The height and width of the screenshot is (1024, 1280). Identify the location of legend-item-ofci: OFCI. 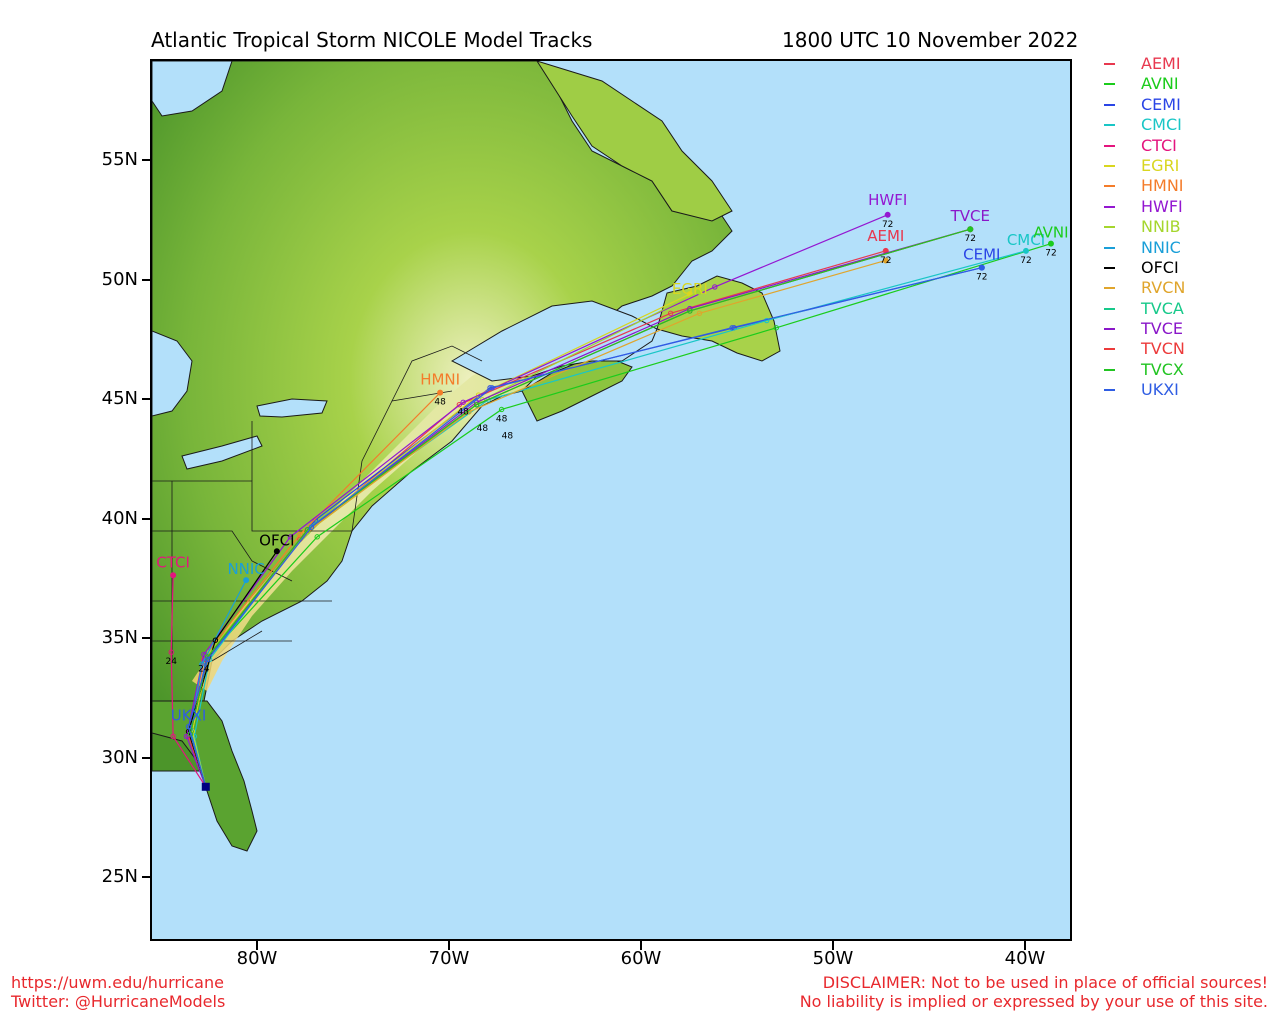
(1189, 268).